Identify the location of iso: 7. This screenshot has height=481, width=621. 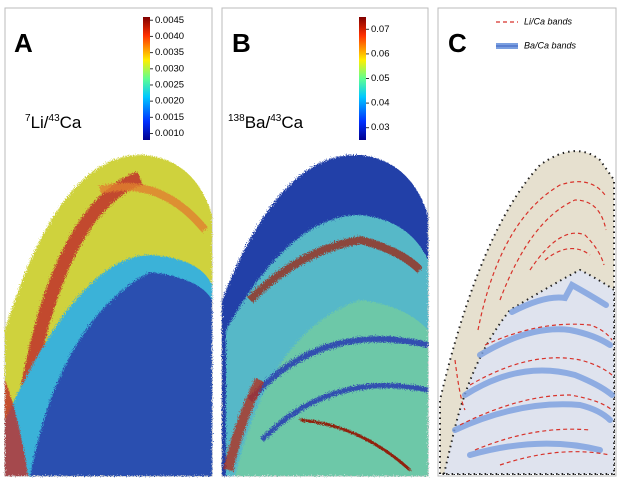
(28, 118).